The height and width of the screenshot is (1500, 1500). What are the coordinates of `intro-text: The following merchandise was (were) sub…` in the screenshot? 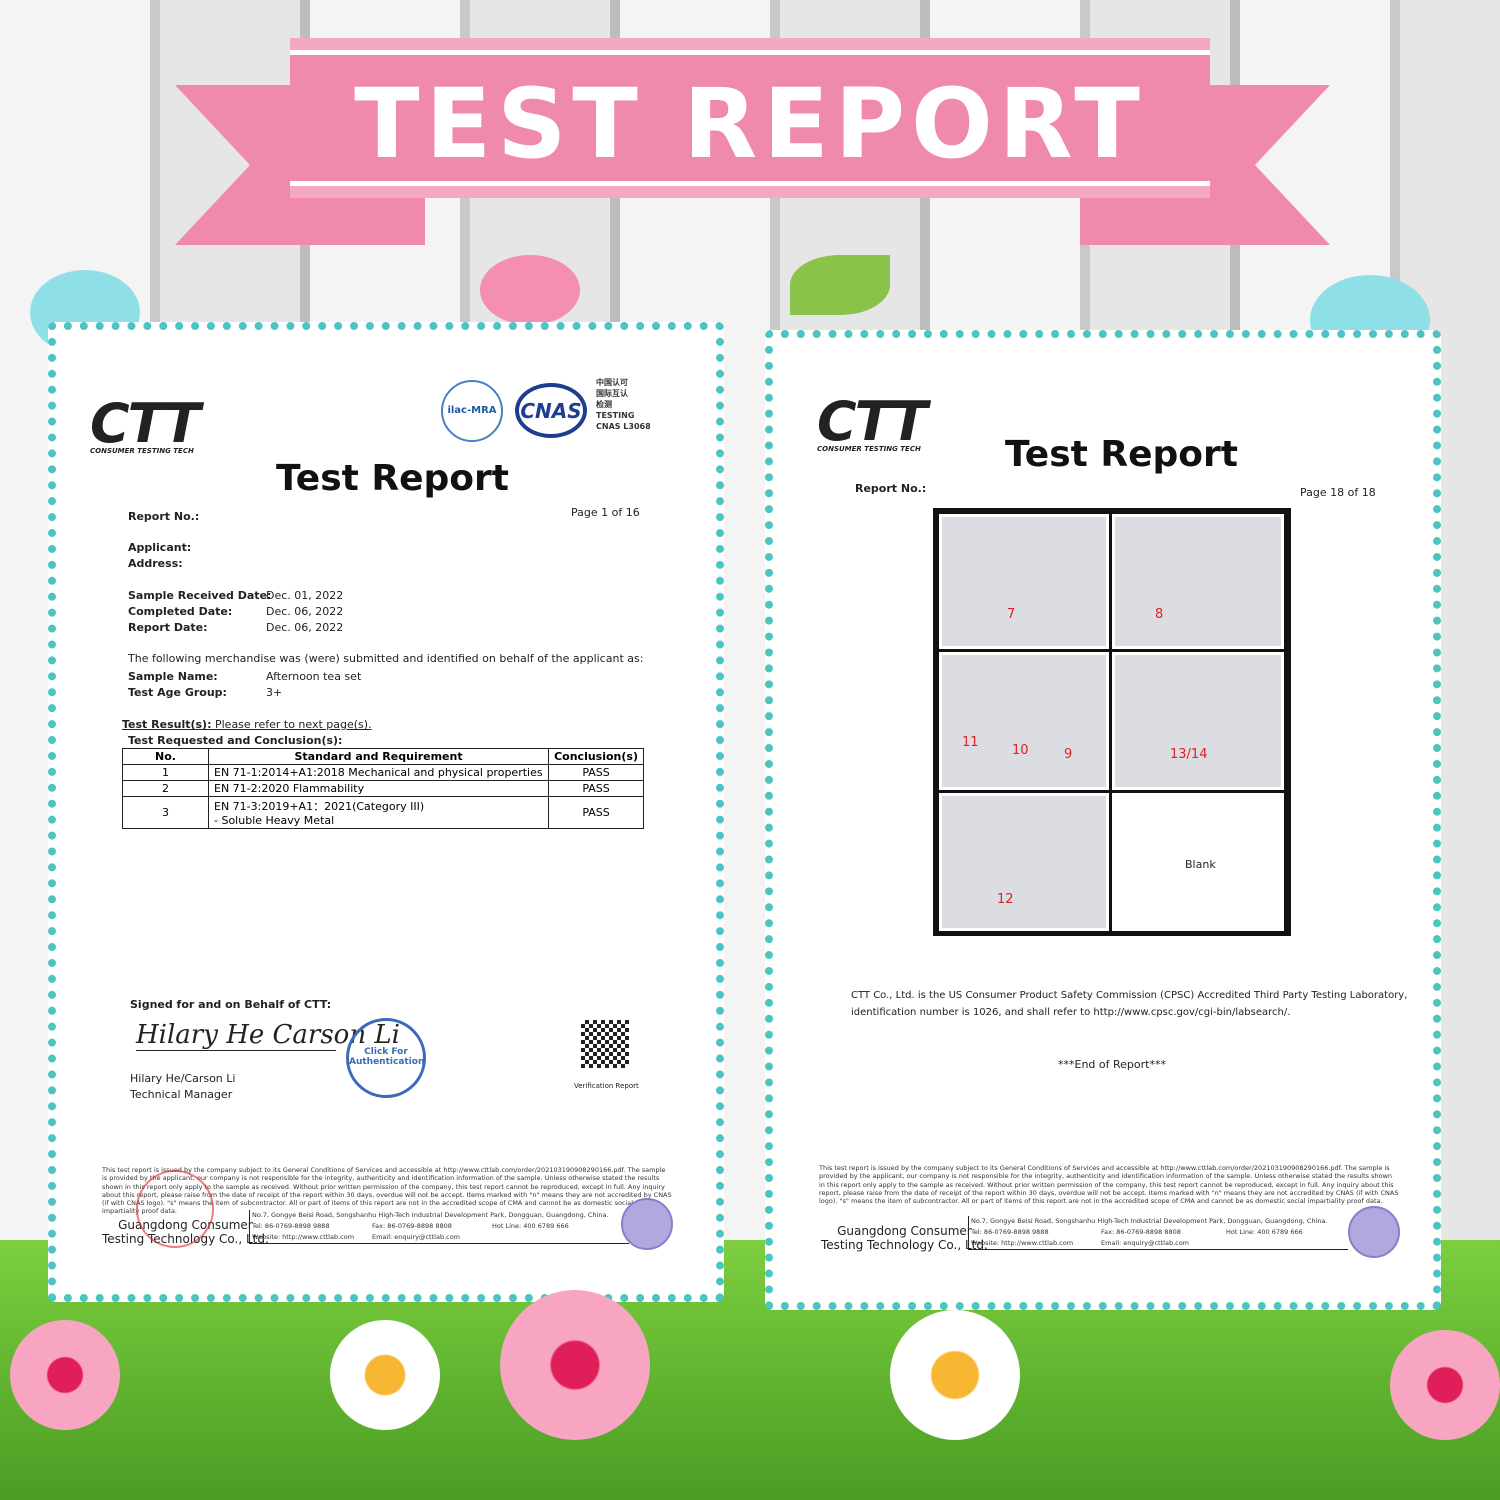 It's located at (386, 658).